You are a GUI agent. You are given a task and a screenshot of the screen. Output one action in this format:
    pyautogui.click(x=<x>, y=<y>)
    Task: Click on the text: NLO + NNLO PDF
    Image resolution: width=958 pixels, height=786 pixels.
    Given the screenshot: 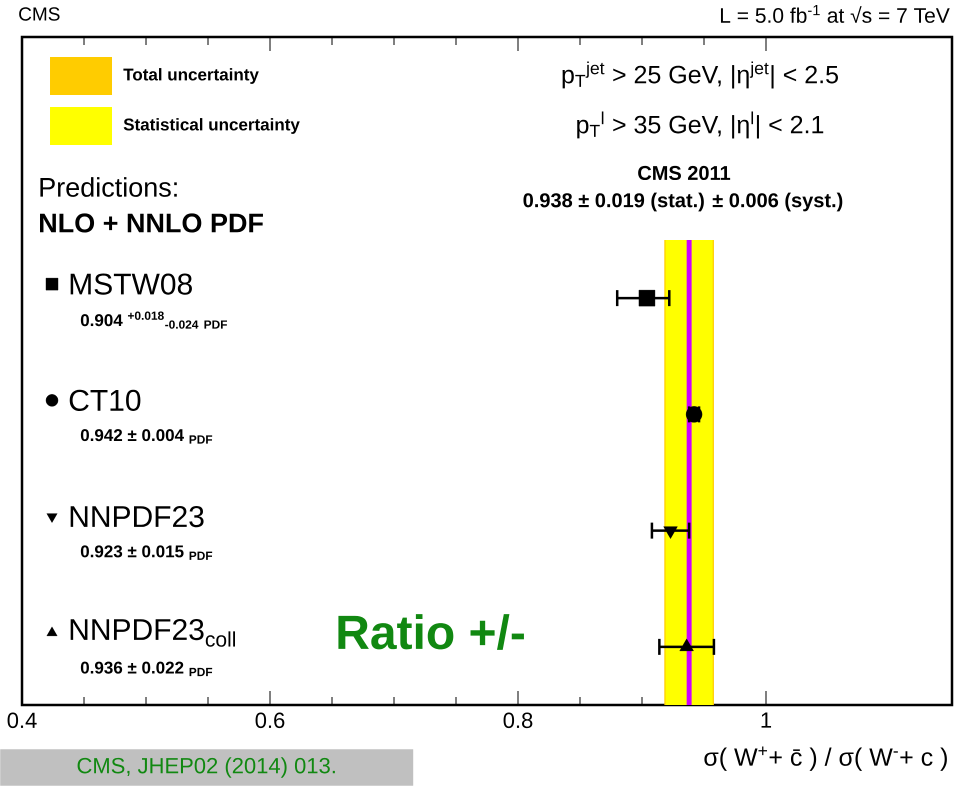 What is the action you would take?
    pyautogui.click(x=151, y=223)
    